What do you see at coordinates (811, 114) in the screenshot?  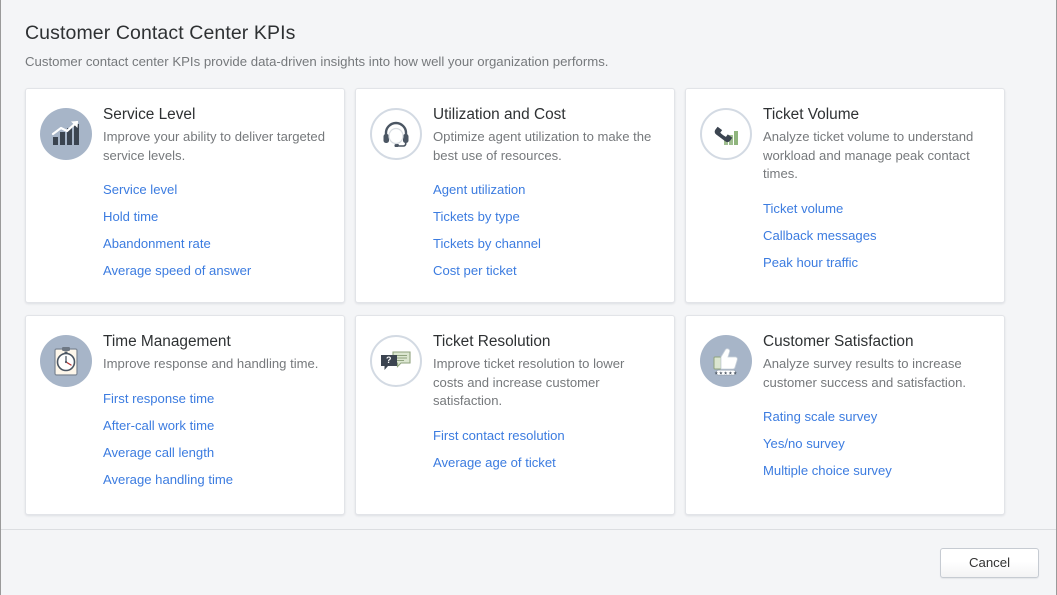 I see `card-title: Ticket Volume` at bounding box center [811, 114].